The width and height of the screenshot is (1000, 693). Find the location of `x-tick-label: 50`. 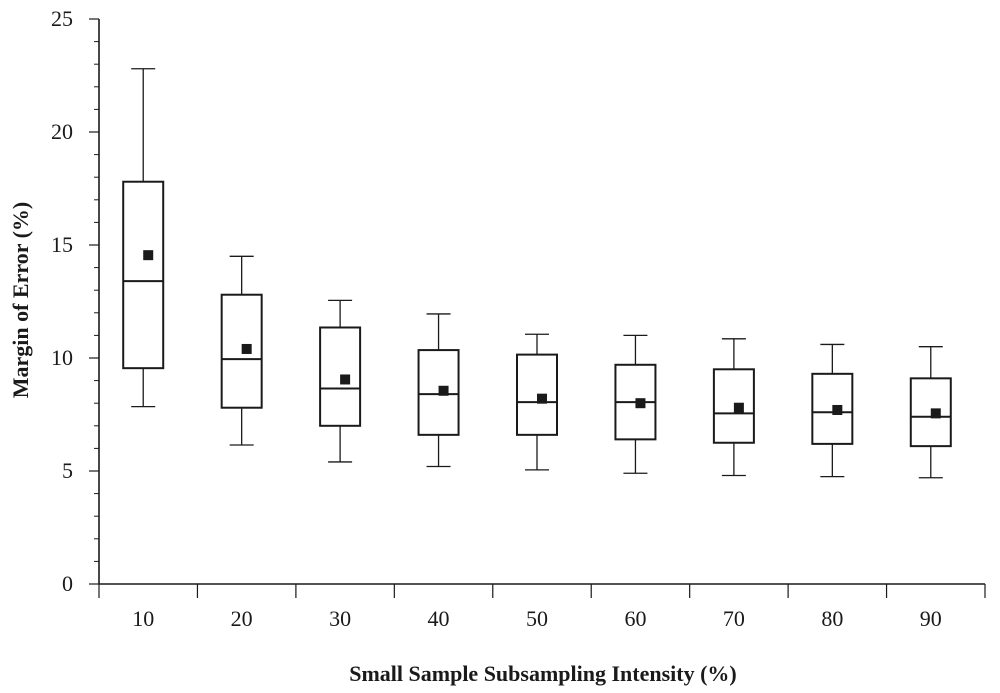

x-tick-label: 50 is located at coordinates (537, 618).